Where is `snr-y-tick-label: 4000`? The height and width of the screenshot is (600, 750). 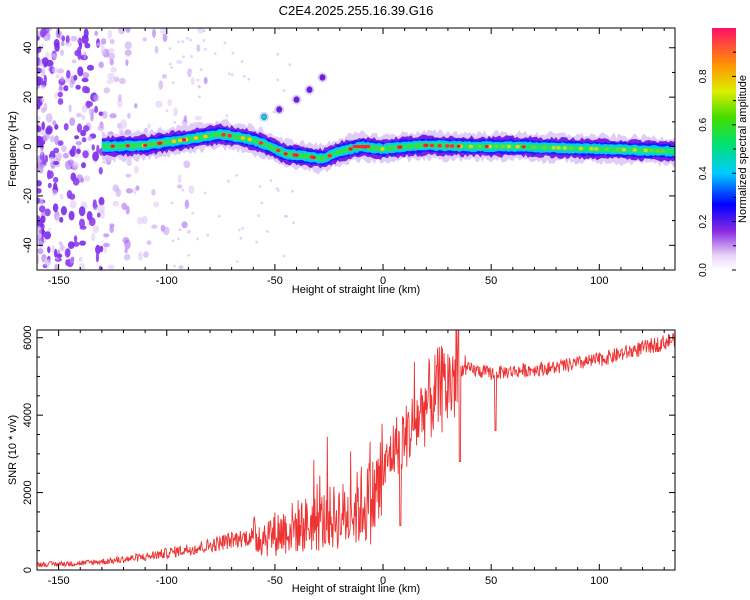
snr-y-tick-label: 4000 is located at coordinates (28, 415).